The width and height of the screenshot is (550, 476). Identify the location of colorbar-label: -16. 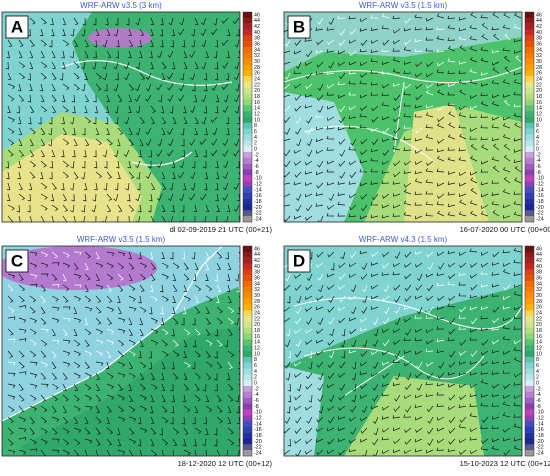
(258, 196).